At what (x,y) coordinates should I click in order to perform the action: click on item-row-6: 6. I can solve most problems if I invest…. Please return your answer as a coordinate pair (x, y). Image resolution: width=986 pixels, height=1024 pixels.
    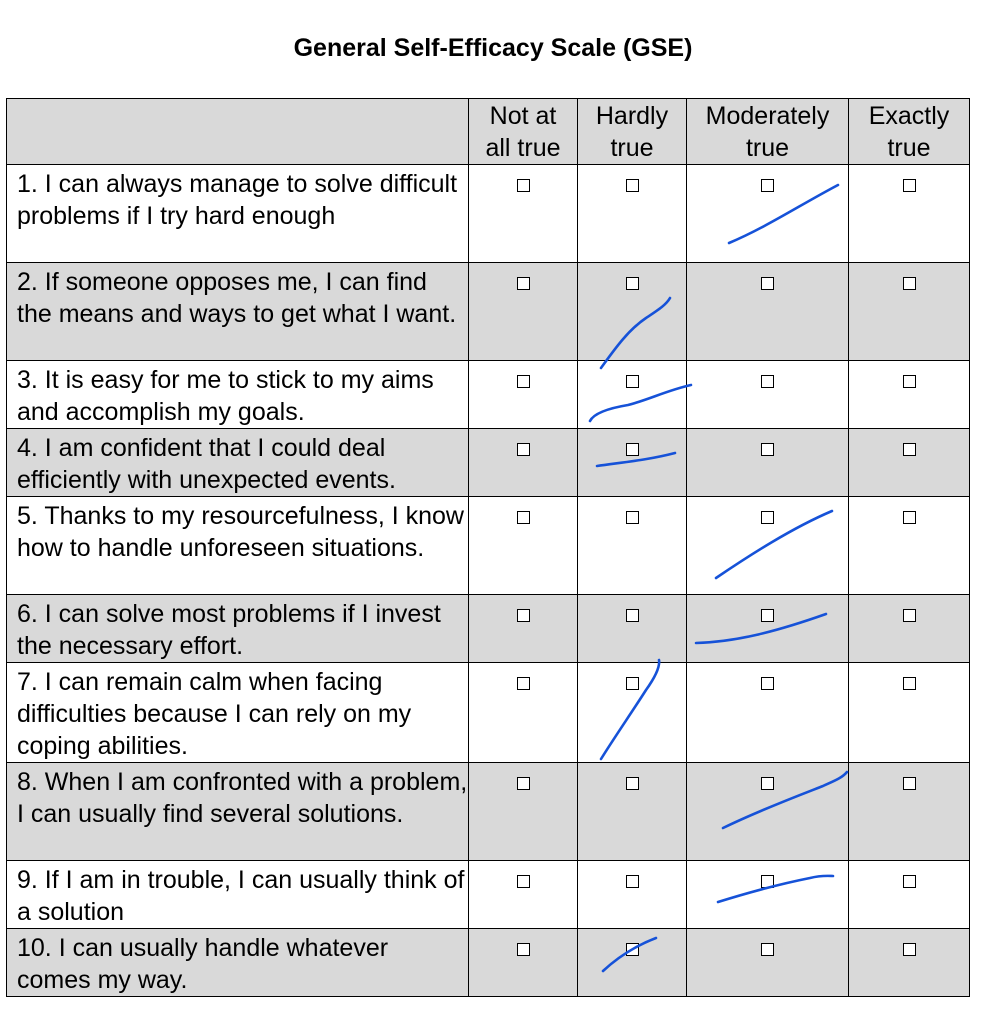
    Looking at the image, I should click on (488, 628).